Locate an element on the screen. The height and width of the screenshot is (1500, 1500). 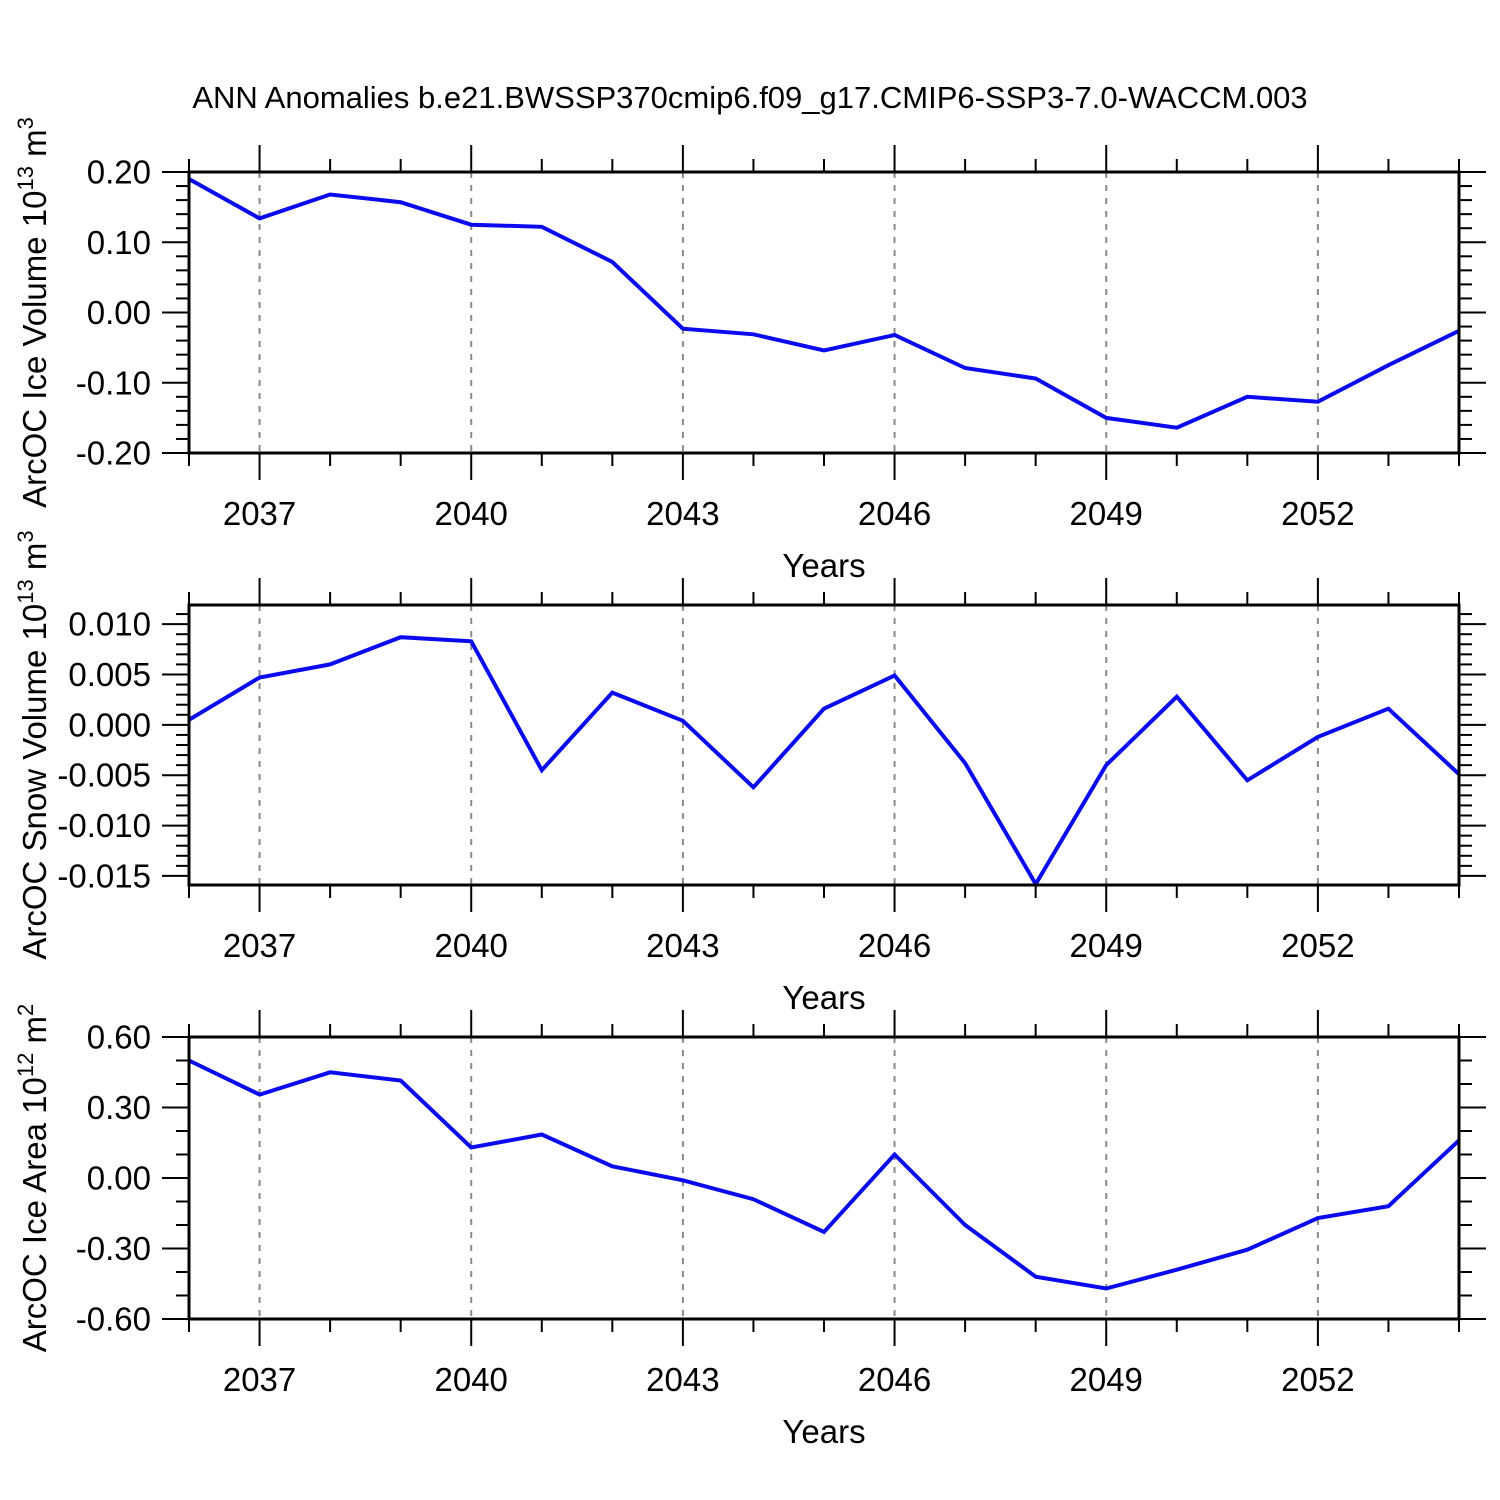
y-tick-label: -0.10 is located at coordinates (113, 382).